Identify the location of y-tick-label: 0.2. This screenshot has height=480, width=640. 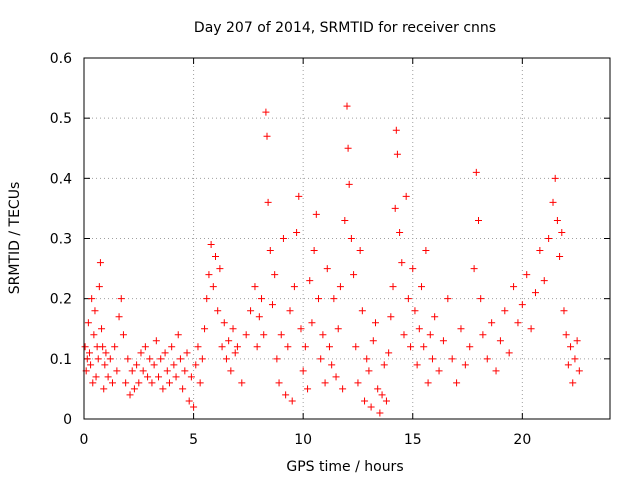
(61, 300).